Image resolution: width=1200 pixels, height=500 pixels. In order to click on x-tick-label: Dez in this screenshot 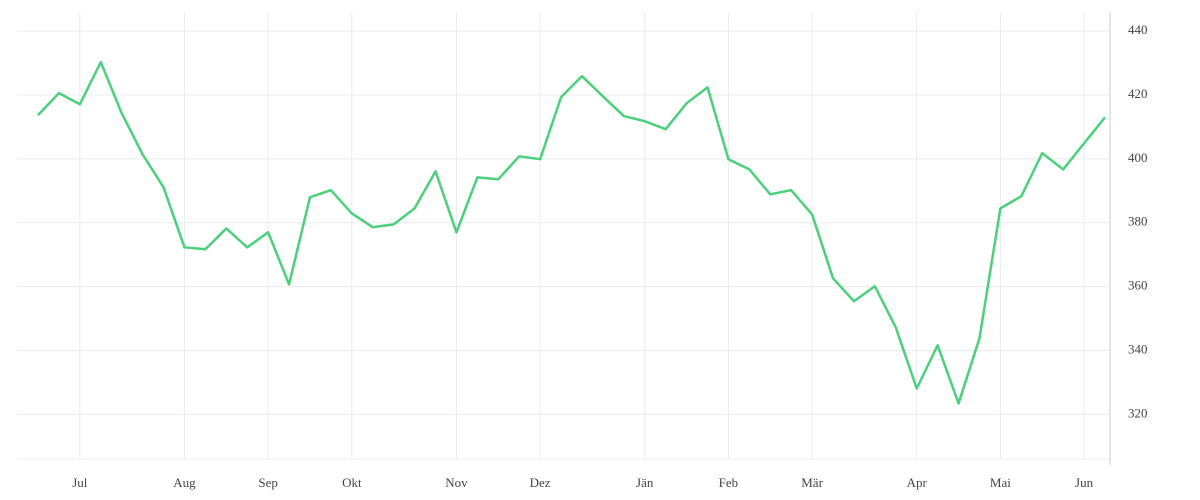, I will do `click(540, 482)`.